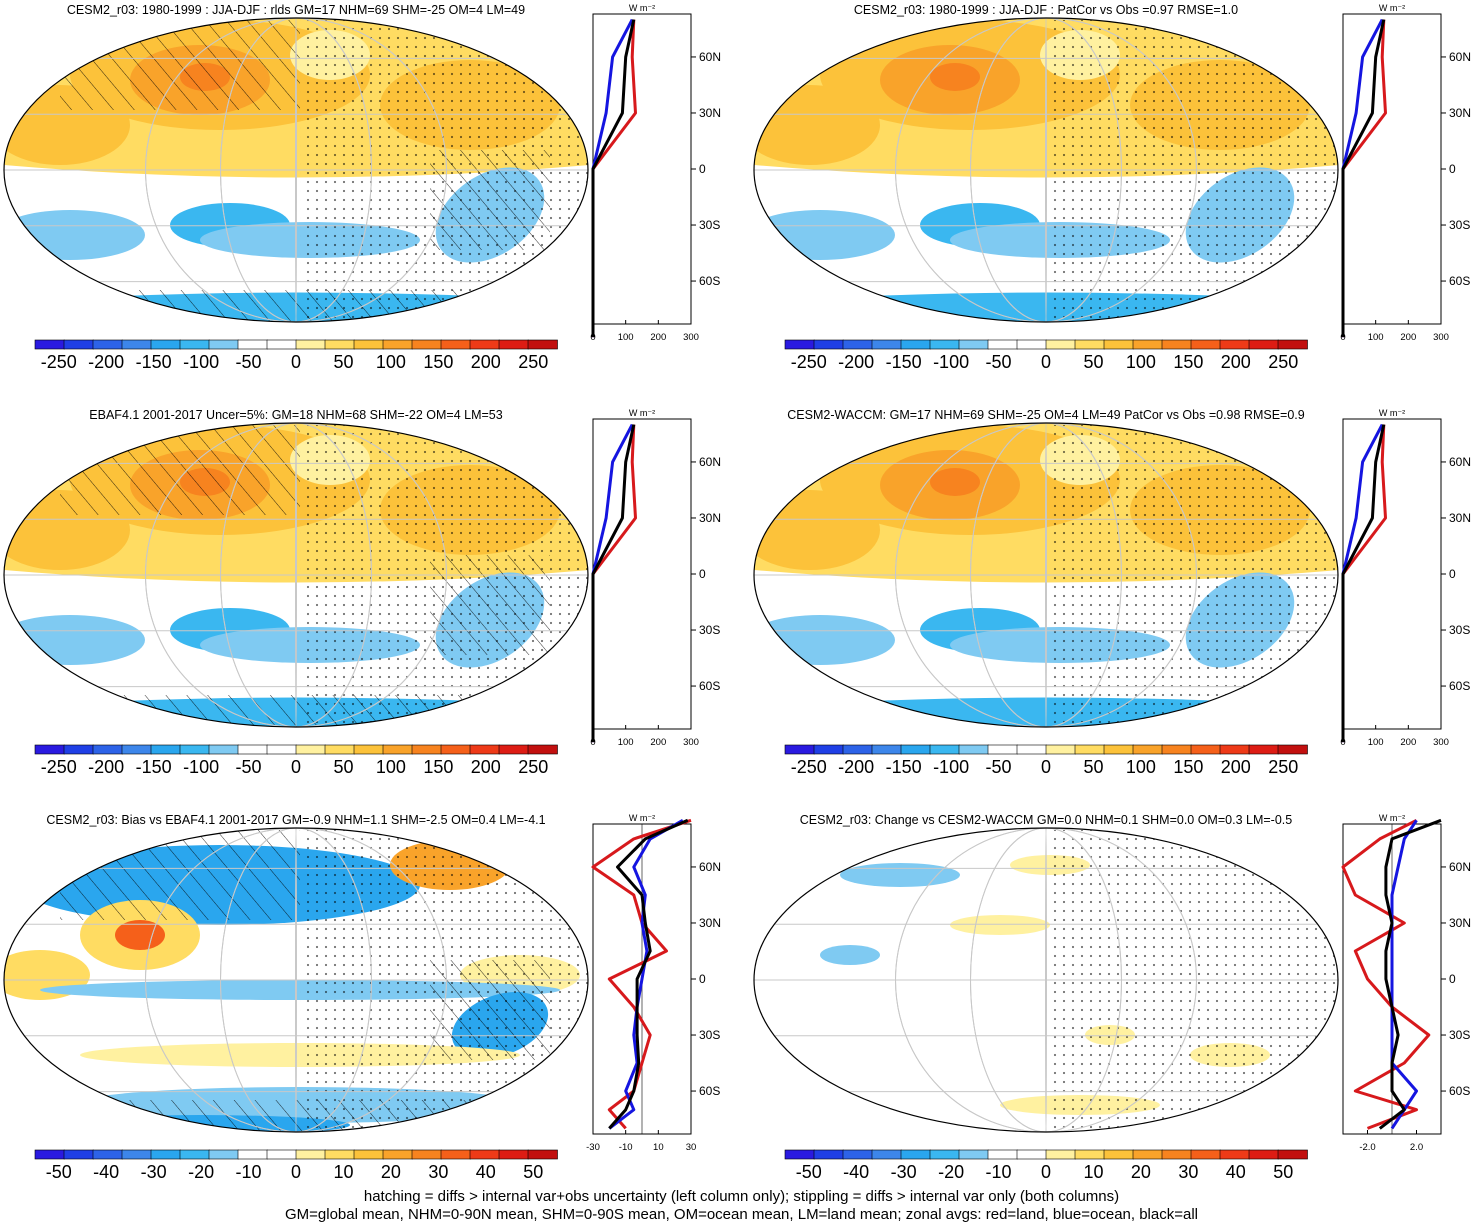 The width and height of the screenshot is (1483, 1224). I want to click on nh-band-peak, so click(955, 77).